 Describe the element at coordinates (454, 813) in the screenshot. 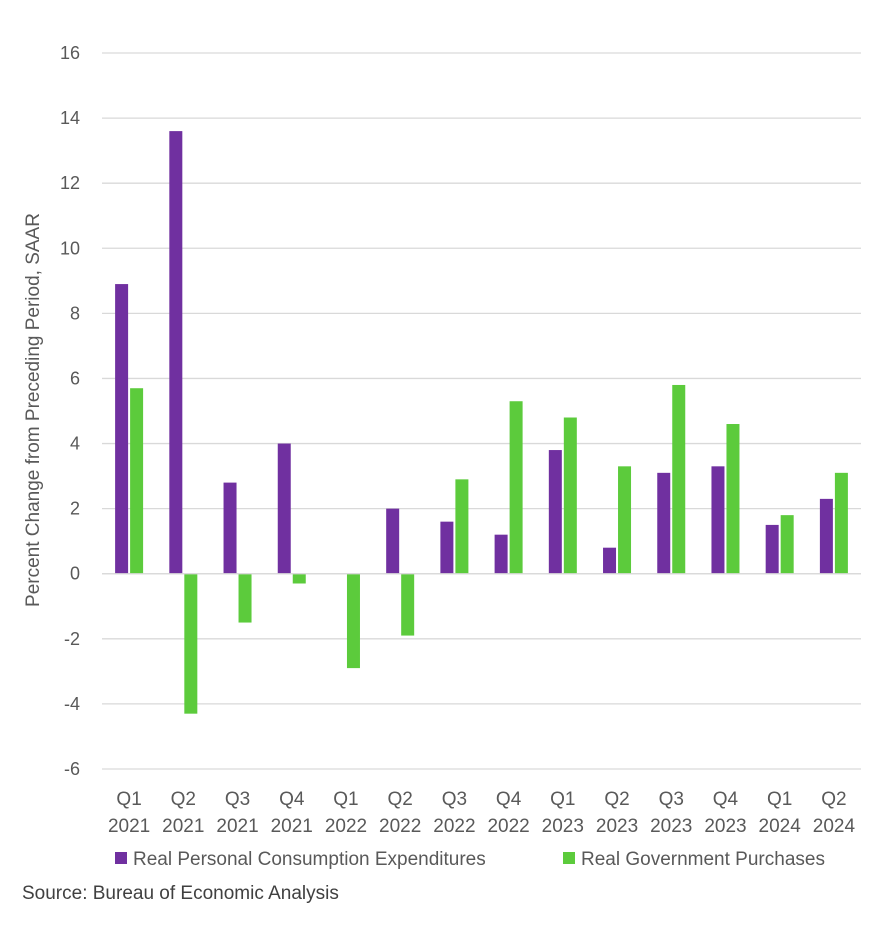

I see `x-tick-label: Q3 2022` at that location.